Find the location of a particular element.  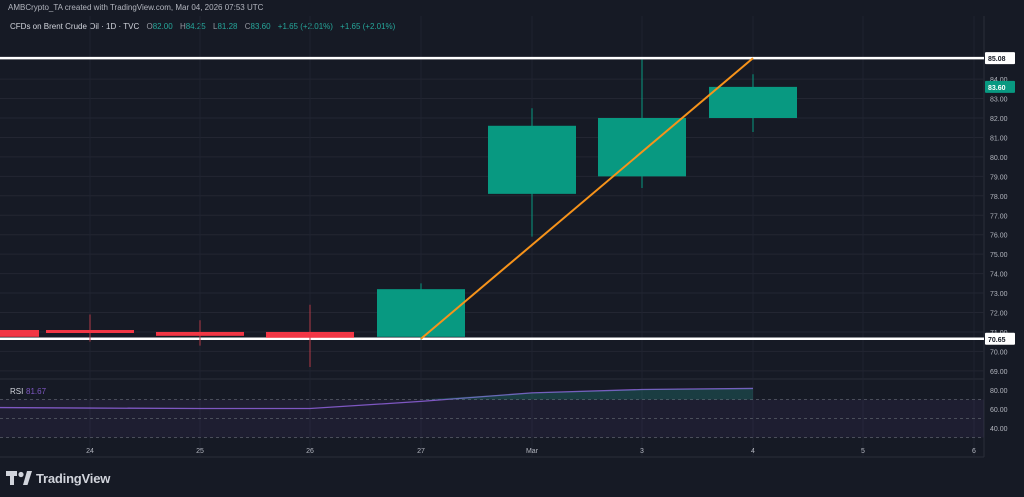

currency-unit: BLL is located at coordinates (999, 37).